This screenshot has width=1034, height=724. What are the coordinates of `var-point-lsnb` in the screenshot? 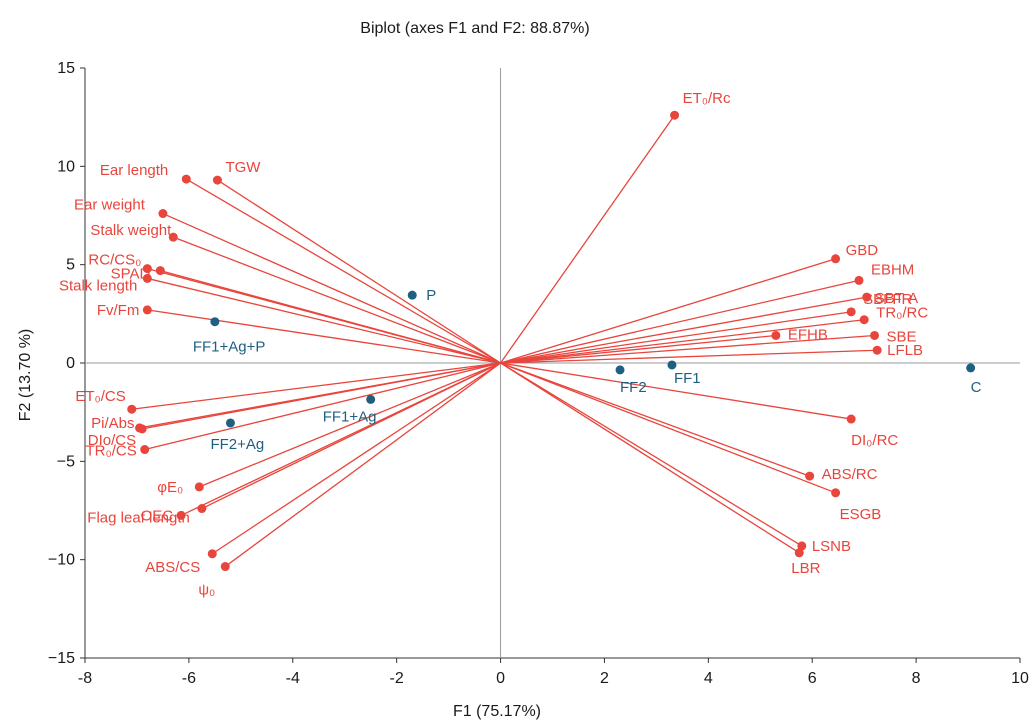 It's located at (802, 546).